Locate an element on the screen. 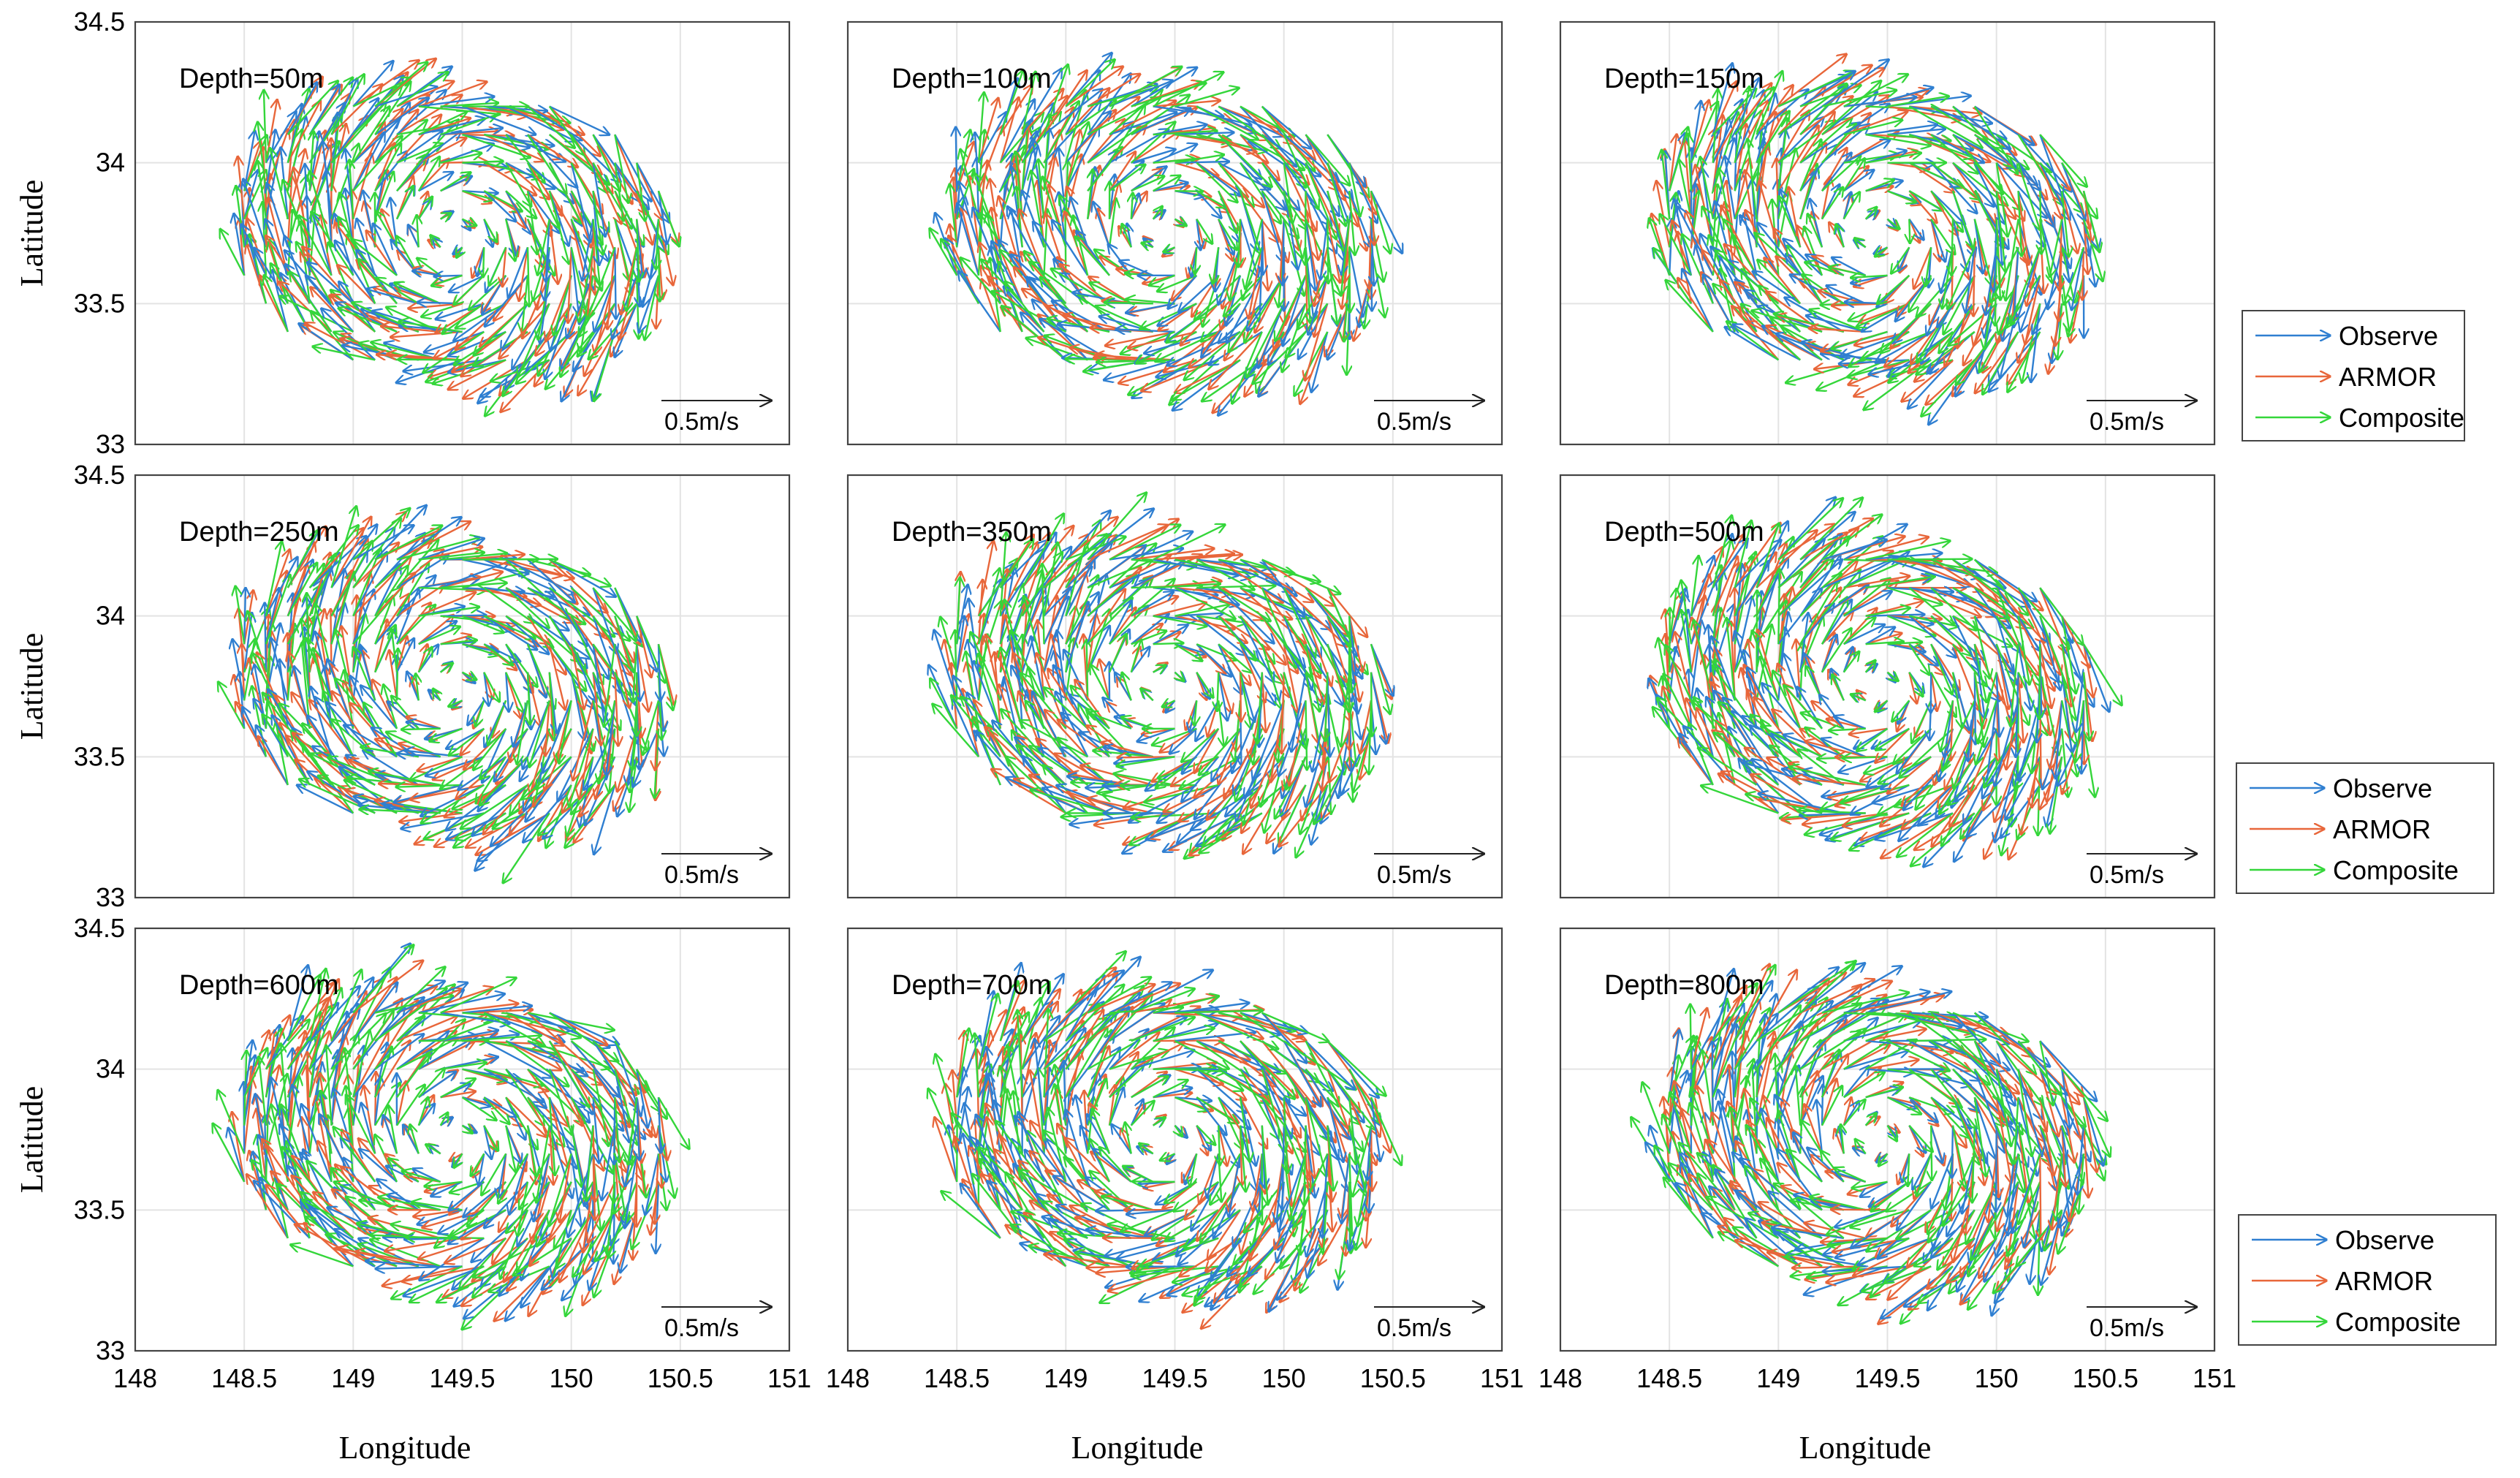  axes-frame is located at coordinates (462, 233).